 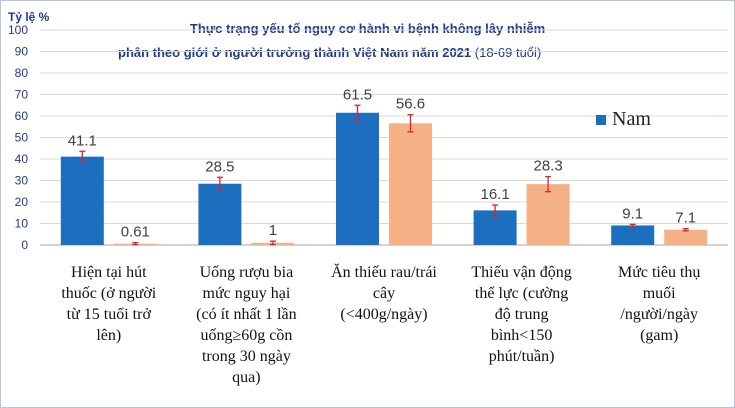 What do you see at coordinates (547, 166) in the screenshot?
I see `data-label: 28.3` at bounding box center [547, 166].